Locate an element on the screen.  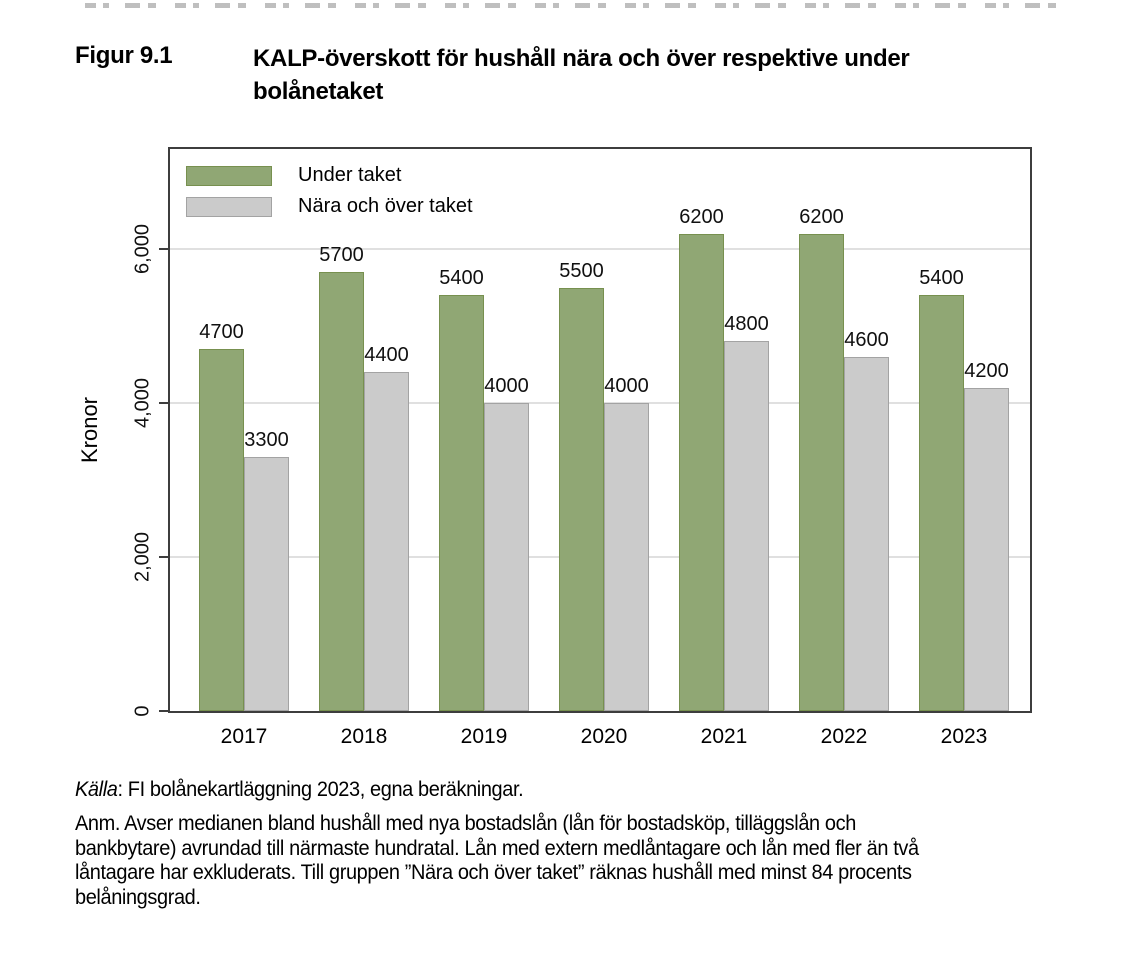
bar-value-label: 5700 is located at coordinates (341, 255).